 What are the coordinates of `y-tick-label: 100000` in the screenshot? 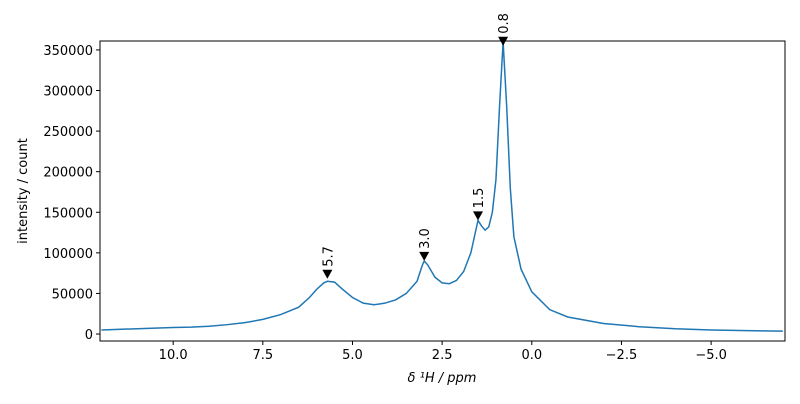 It's located at (68, 254).